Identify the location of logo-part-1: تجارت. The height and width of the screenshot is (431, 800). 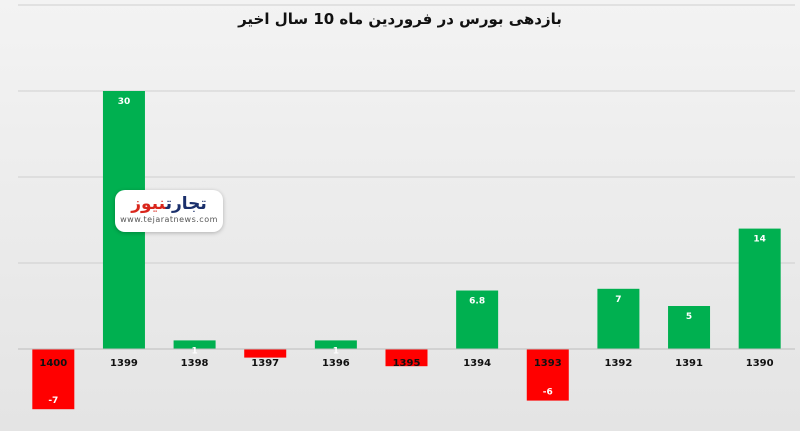
(186, 204).